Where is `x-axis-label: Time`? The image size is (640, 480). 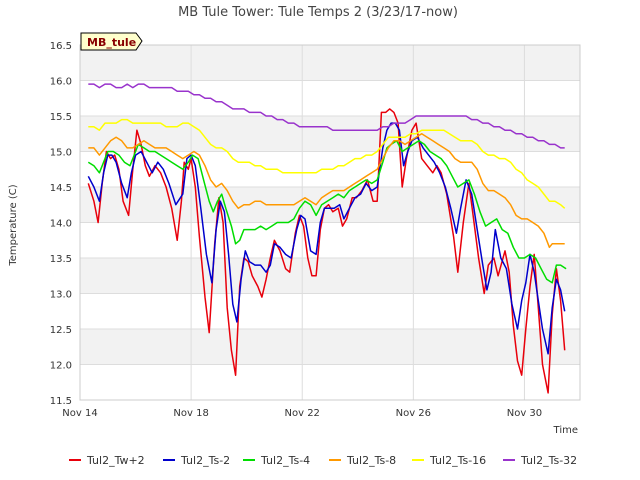 x-axis-label: Time is located at coordinates (565, 430).